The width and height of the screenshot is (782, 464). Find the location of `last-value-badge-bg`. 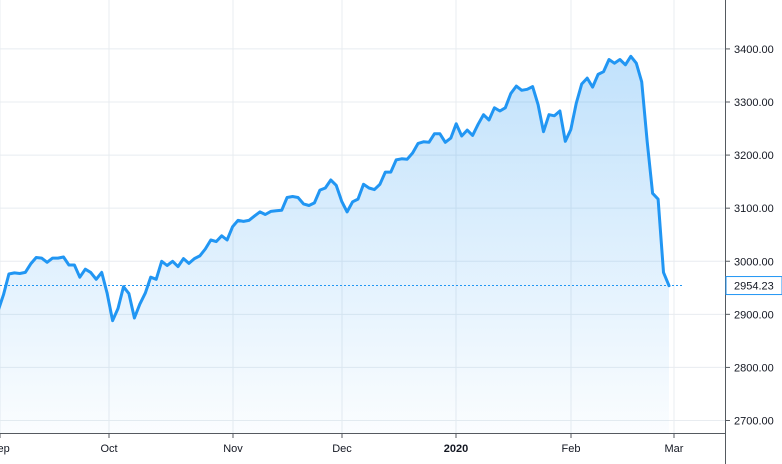

last-value-badge-bg is located at coordinates (753, 286).